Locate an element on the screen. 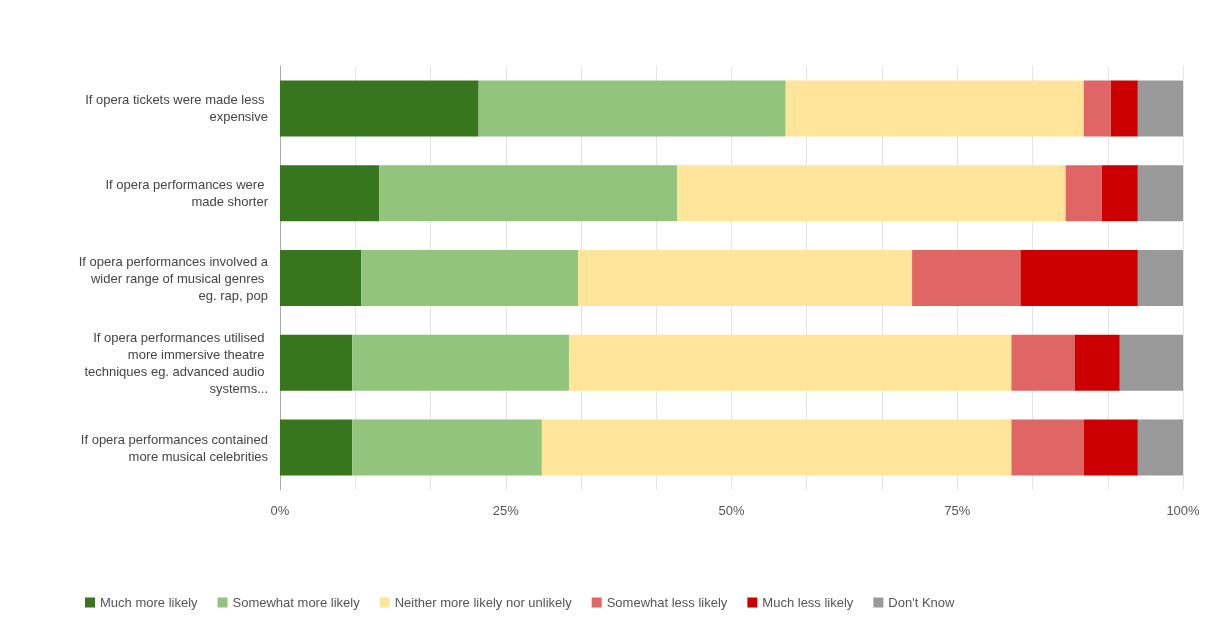 The width and height of the screenshot is (1215, 642). y-tick-label: If opera performances contained more musical celebrities is located at coordinates (174, 447).